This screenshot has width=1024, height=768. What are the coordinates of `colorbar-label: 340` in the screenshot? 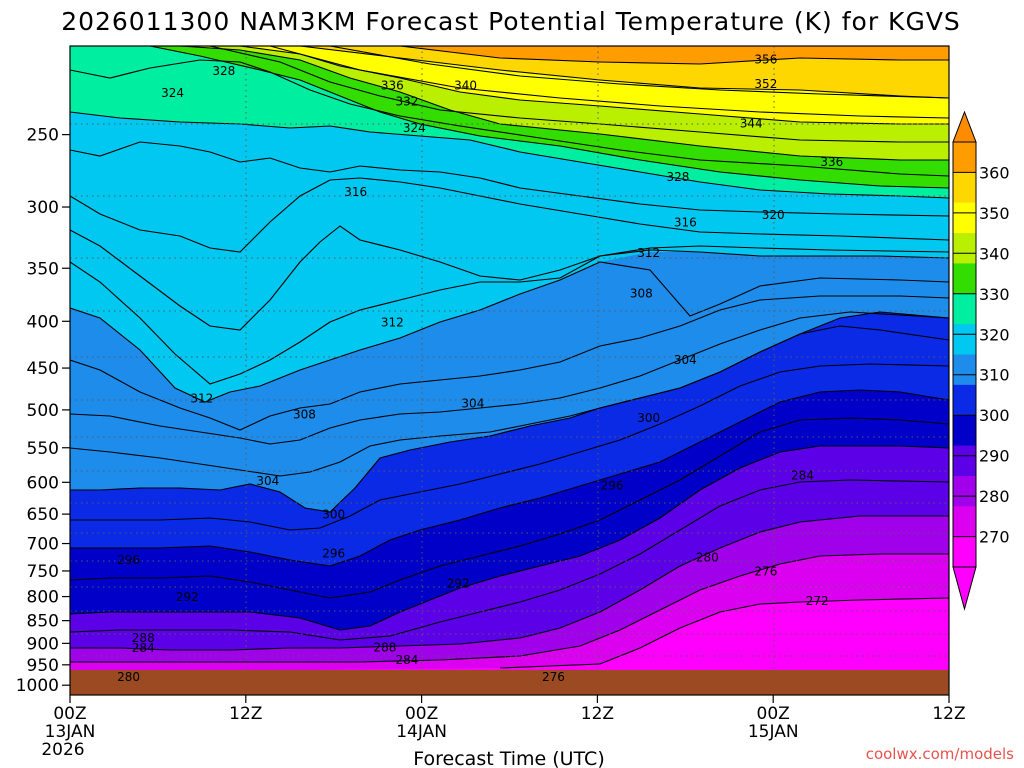 It's located at (994, 253).